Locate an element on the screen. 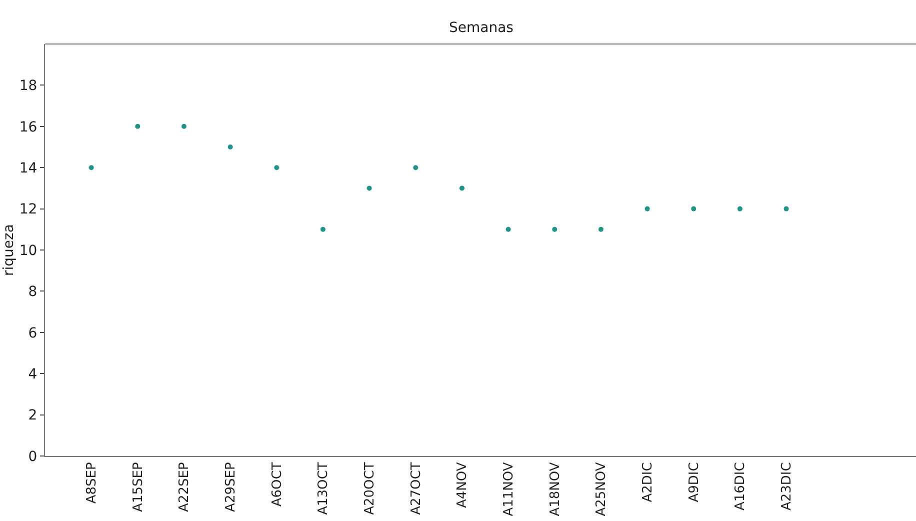  x-tick-label: A15SEP is located at coordinates (138, 487).